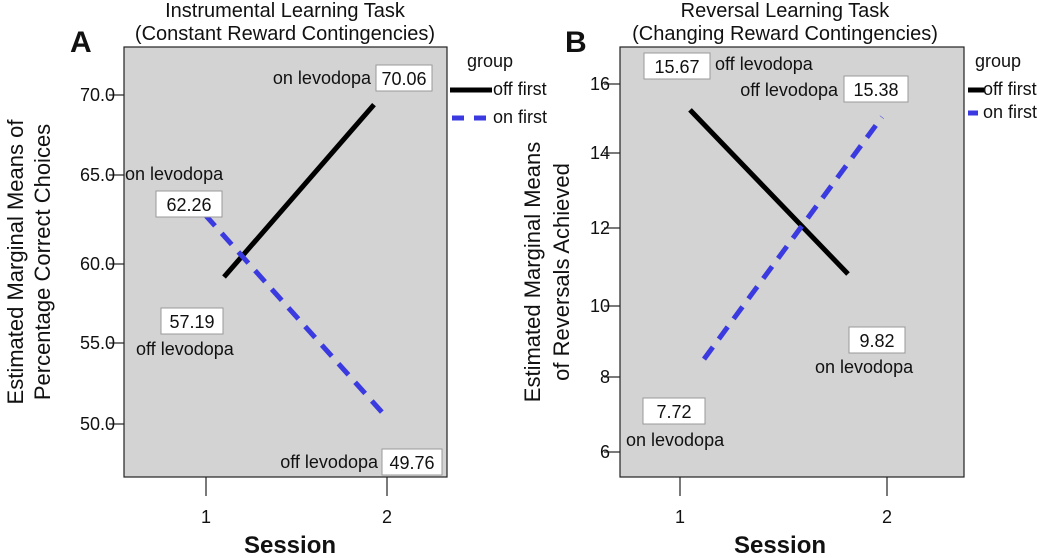 This screenshot has width=1050, height=558. I want to click on panel-b-value-label: 15.38, so click(875, 90).